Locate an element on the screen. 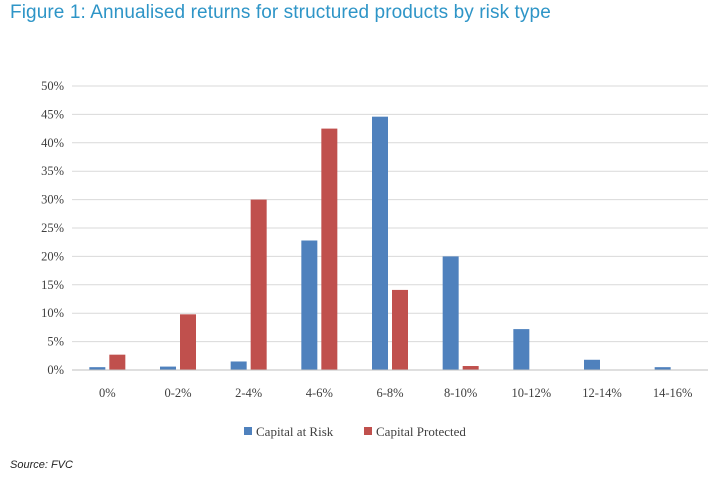  x-tick-label: 2-4% is located at coordinates (248, 393).